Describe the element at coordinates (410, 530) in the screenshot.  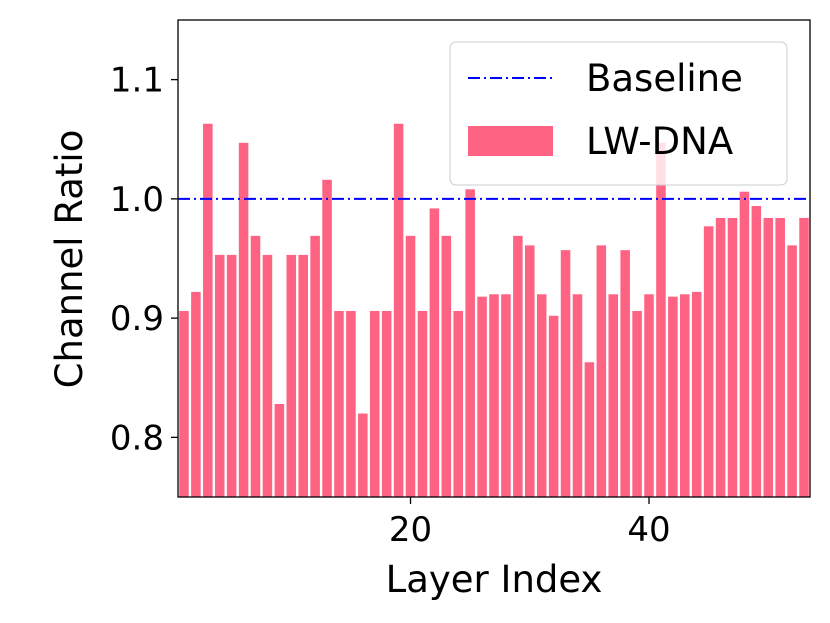
I see `x-tick-label: 20` at that location.